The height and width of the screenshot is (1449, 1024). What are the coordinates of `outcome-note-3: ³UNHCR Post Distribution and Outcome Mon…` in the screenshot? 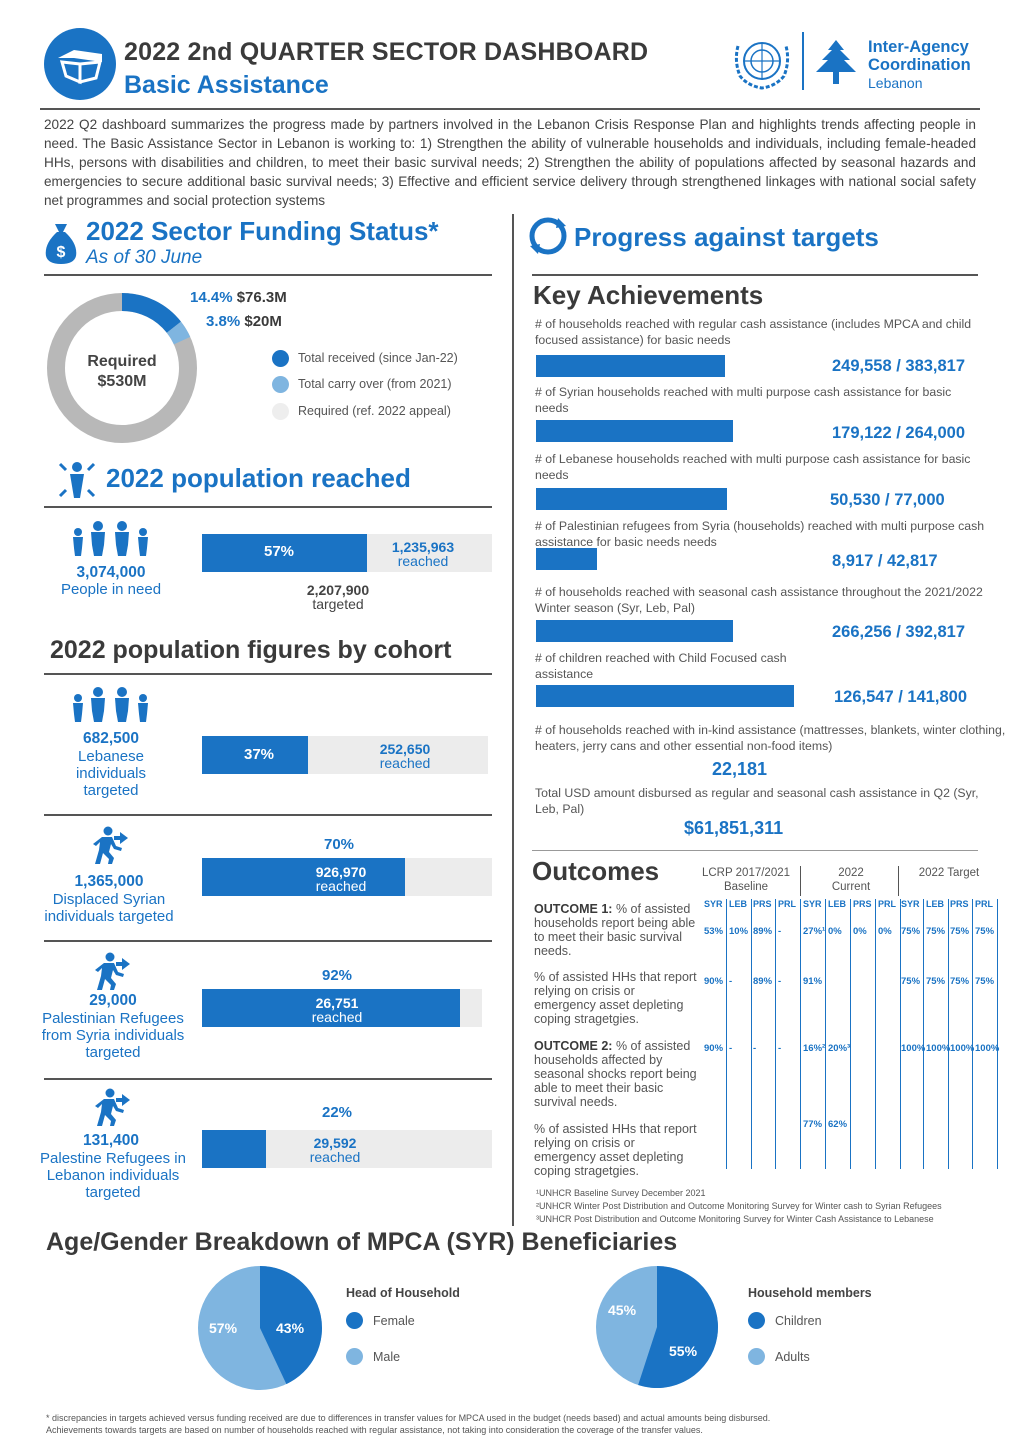 It's located at (735, 1219).